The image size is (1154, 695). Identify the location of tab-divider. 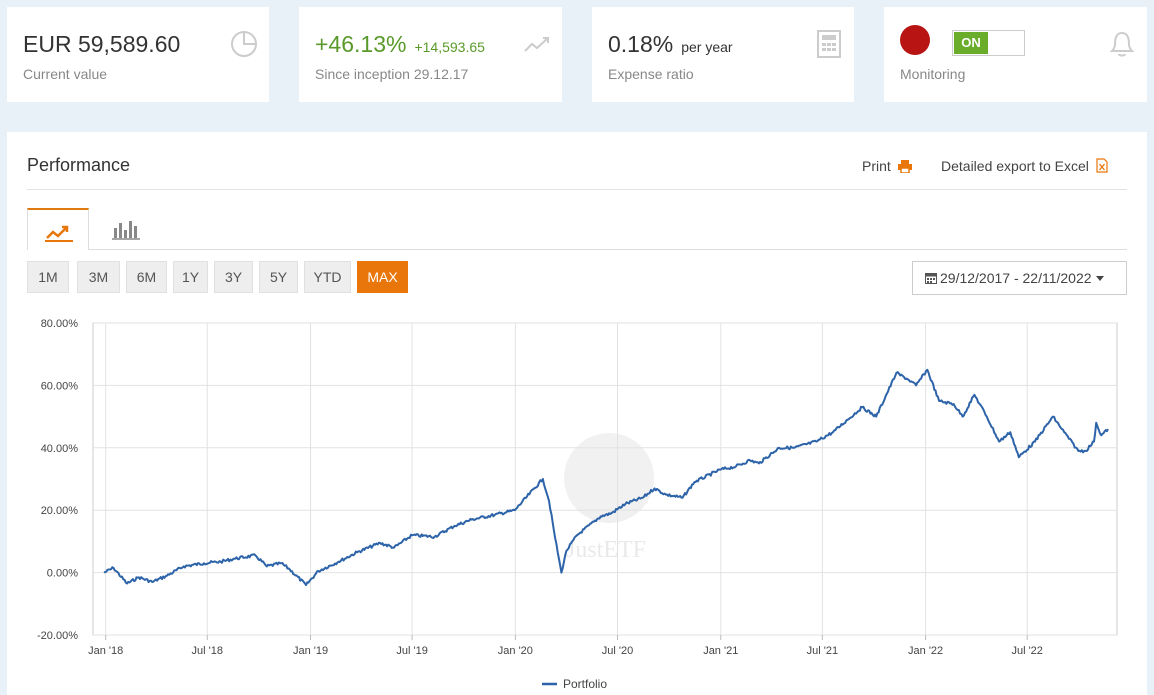
(577, 249).